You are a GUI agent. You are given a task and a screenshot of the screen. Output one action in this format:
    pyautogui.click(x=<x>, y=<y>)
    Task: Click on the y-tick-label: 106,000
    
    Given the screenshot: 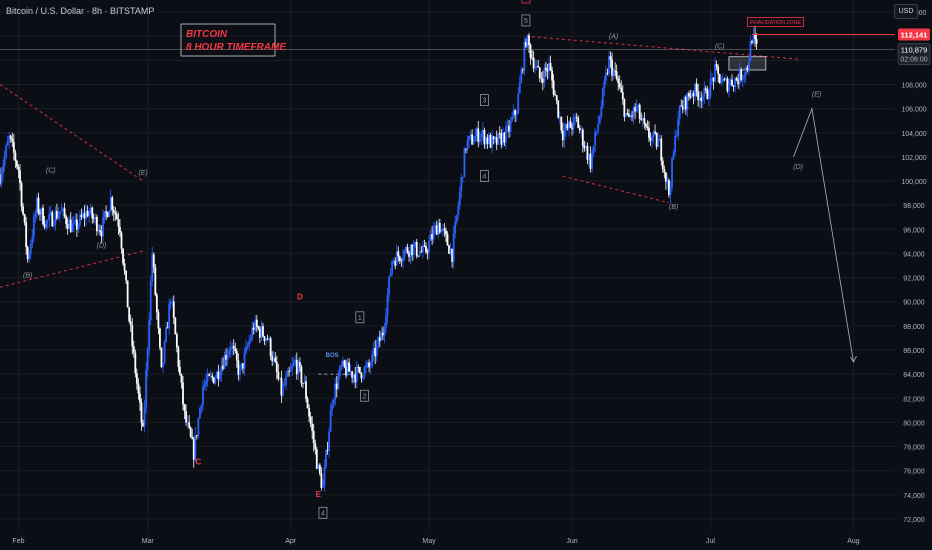 What is the action you would take?
    pyautogui.click(x=913, y=110)
    